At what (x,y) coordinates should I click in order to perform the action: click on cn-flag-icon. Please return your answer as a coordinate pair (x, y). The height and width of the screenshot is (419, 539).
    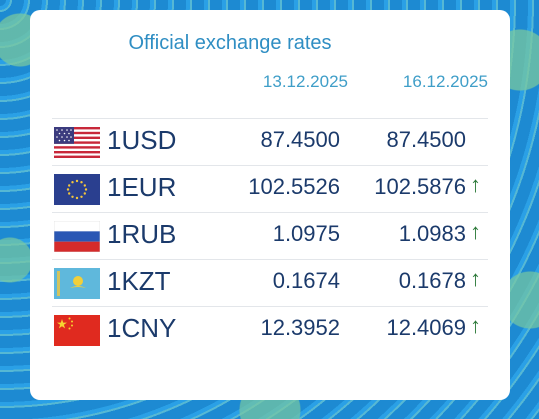
    Looking at the image, I should click on (77, 330).